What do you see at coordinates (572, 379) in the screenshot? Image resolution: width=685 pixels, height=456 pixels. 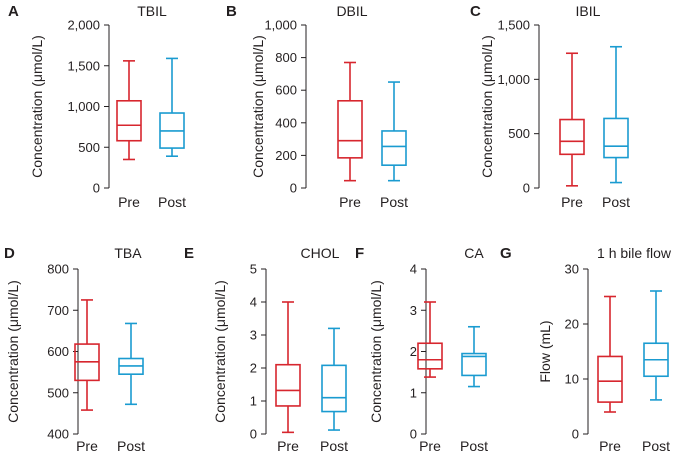 I see `y-tick-label: 10` at bounding box center [572, 379].